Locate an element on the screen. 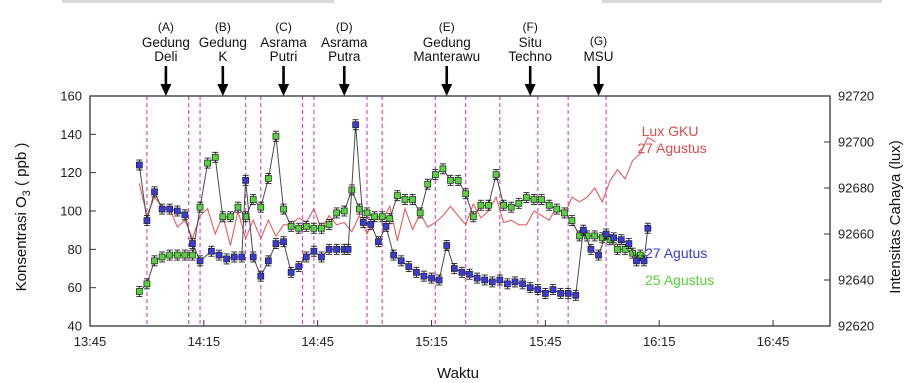  y-left-tick-label: 120 is located at coordinates (71, 172).